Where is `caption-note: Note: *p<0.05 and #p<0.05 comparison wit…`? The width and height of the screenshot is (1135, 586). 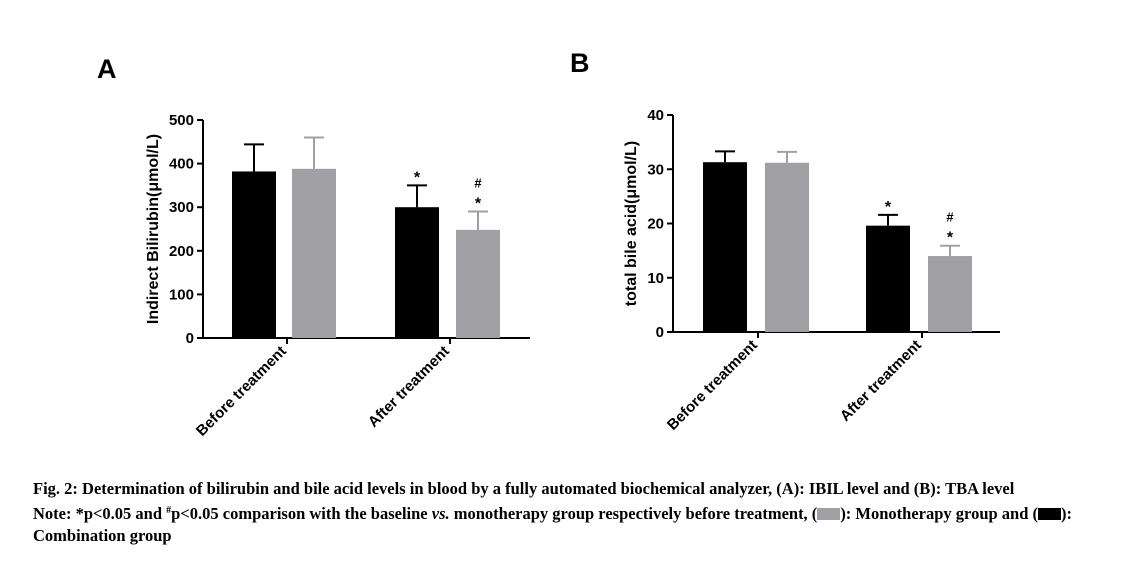 caption-note: Note: *p<0.05 and #p<0.05 comparison wit… is located at coordinates (568, 523).